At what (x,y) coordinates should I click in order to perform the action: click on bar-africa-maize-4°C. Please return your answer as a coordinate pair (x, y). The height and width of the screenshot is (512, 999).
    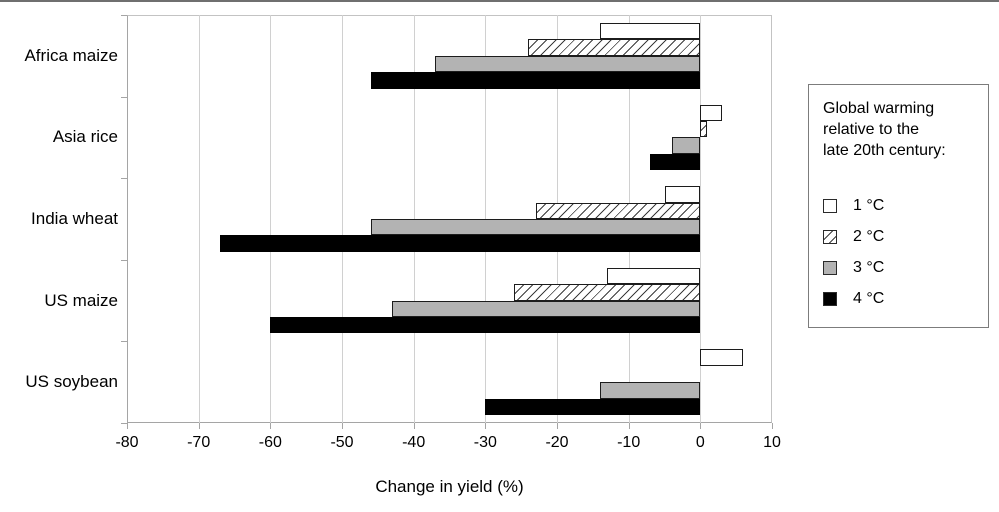
    Looking at the image, I should click on (535, 80).